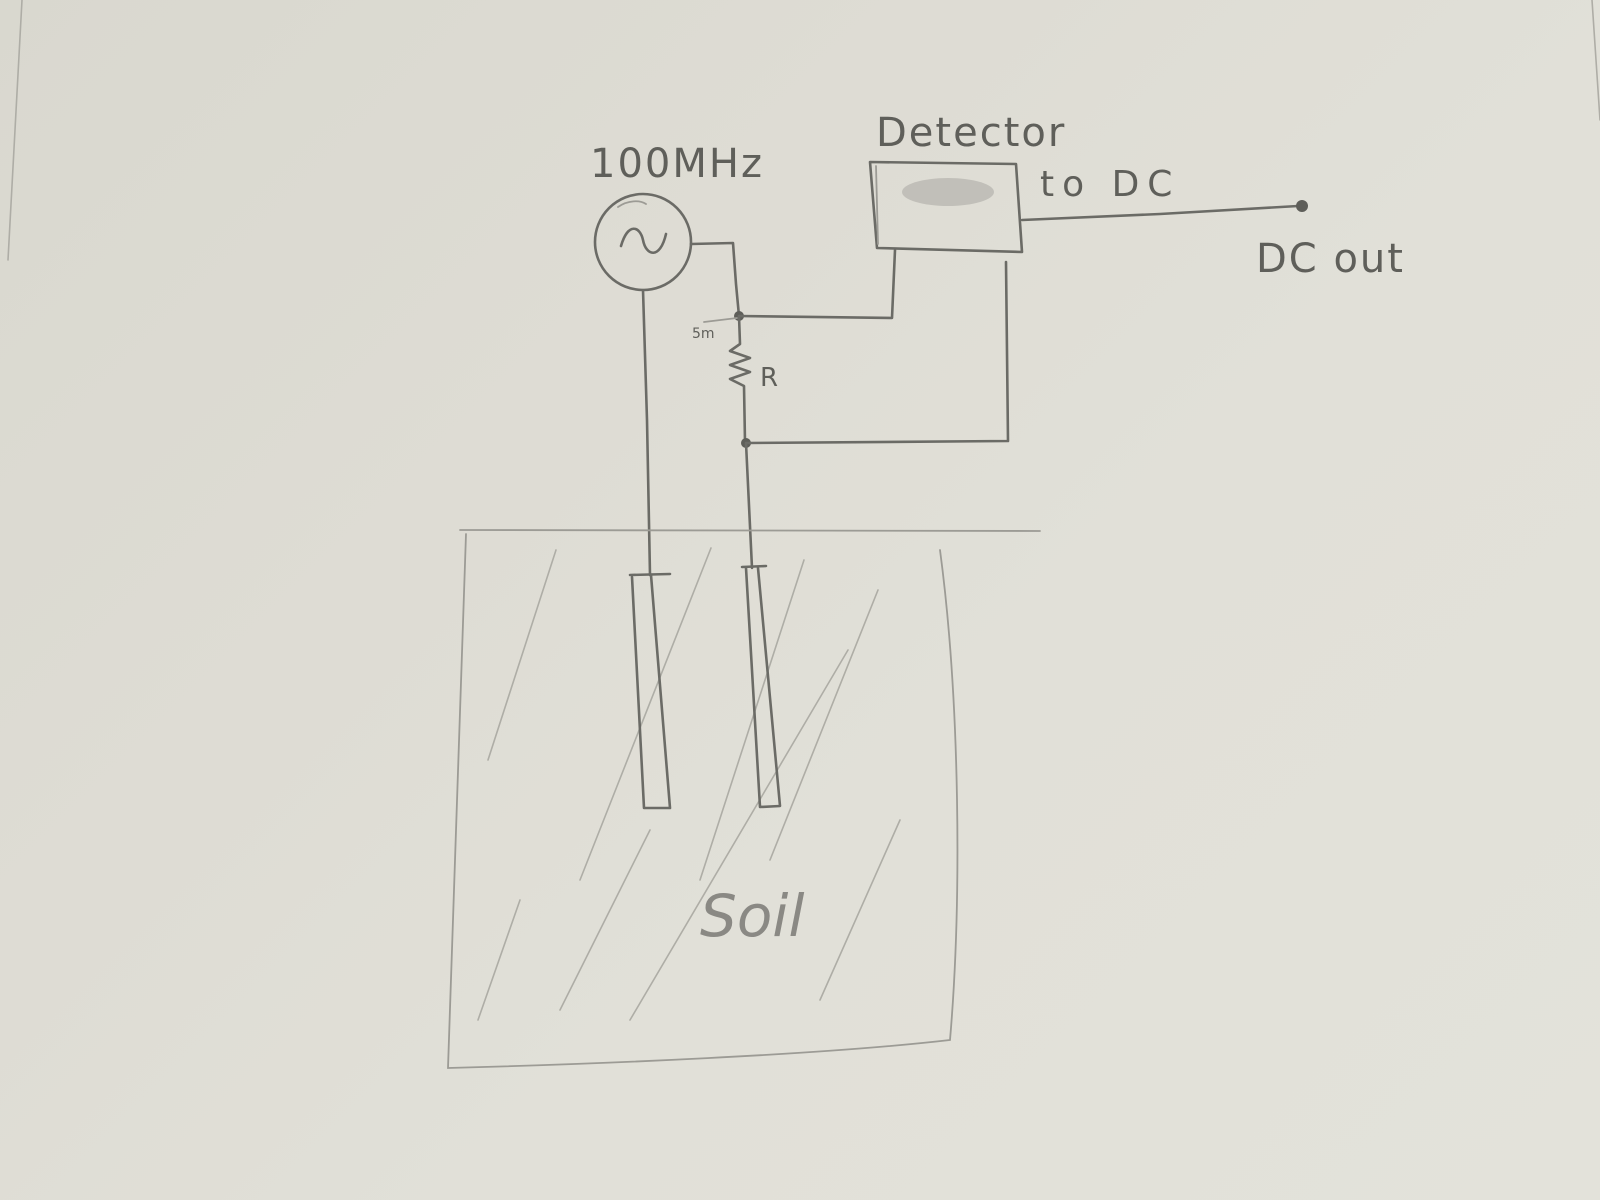  Describe the element at coordinates (740, 379) in the screenshot. I see `resistor-icon` at that location.